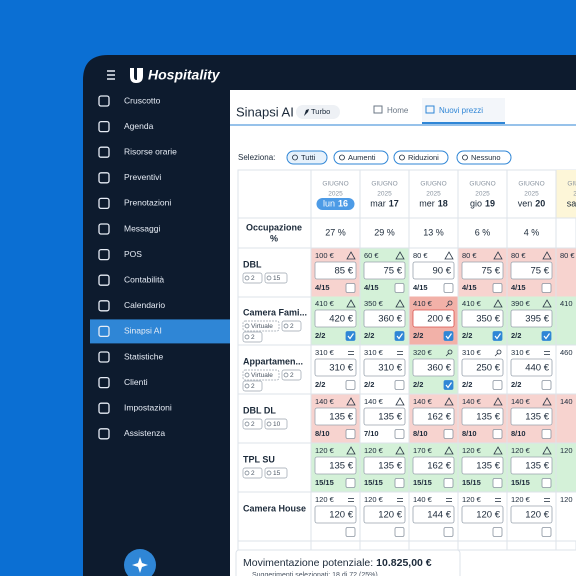 This screenshot has height=576, width=576. I want to click on chip-icon, so click(247, 386).